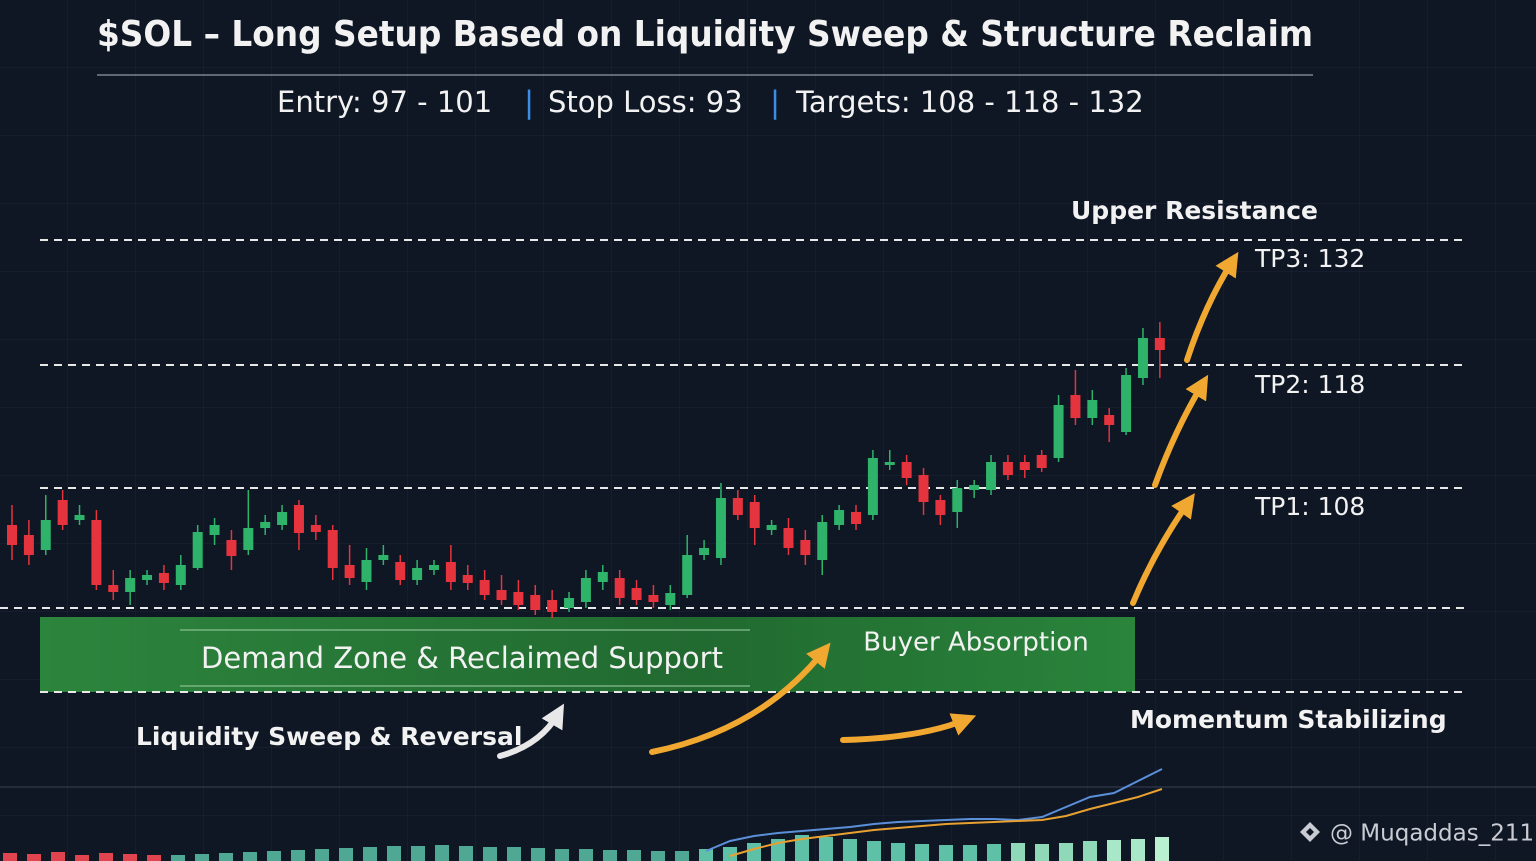 Image resolution: width=1536 pixels, height=861 pixels. I want to click on annotation: Upper Resistance, so click(1194, 210).